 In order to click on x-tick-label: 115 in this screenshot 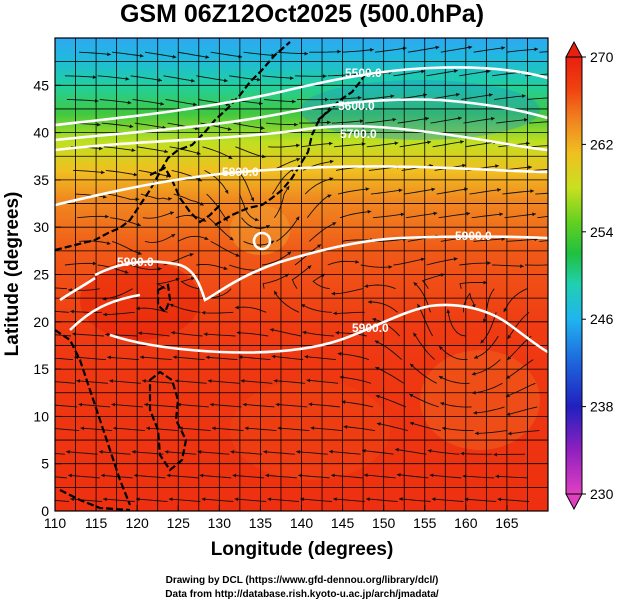, I will do `click(96, 523)`.